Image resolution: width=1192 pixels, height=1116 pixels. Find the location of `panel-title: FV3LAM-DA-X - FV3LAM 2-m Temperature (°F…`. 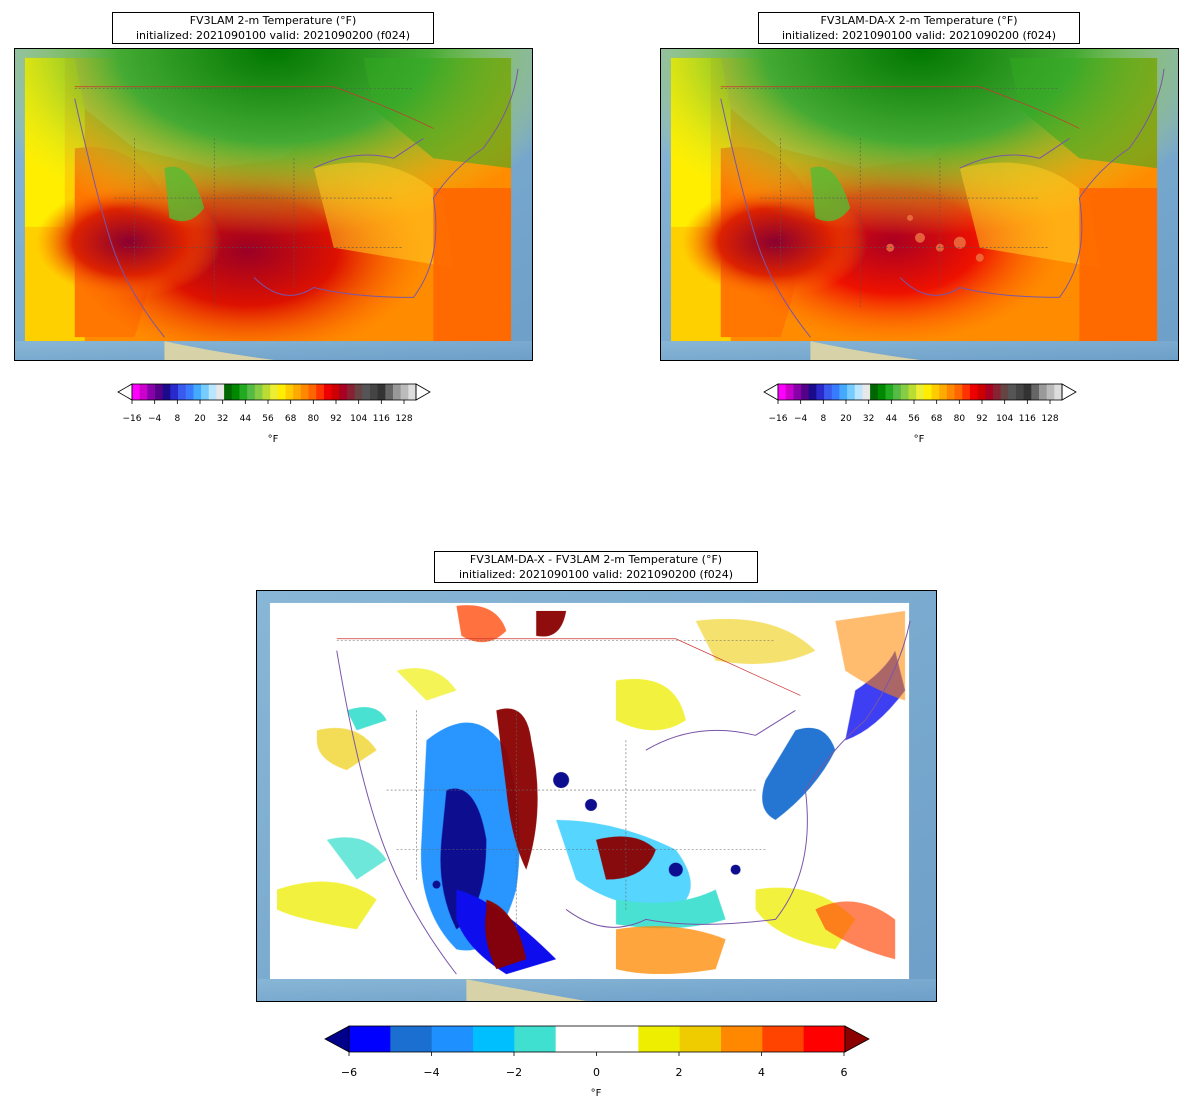

panel-title: FV3LAM-DA-X - FV3LAM 2-m Temperature (°F… is located at coordinates (596, 567).